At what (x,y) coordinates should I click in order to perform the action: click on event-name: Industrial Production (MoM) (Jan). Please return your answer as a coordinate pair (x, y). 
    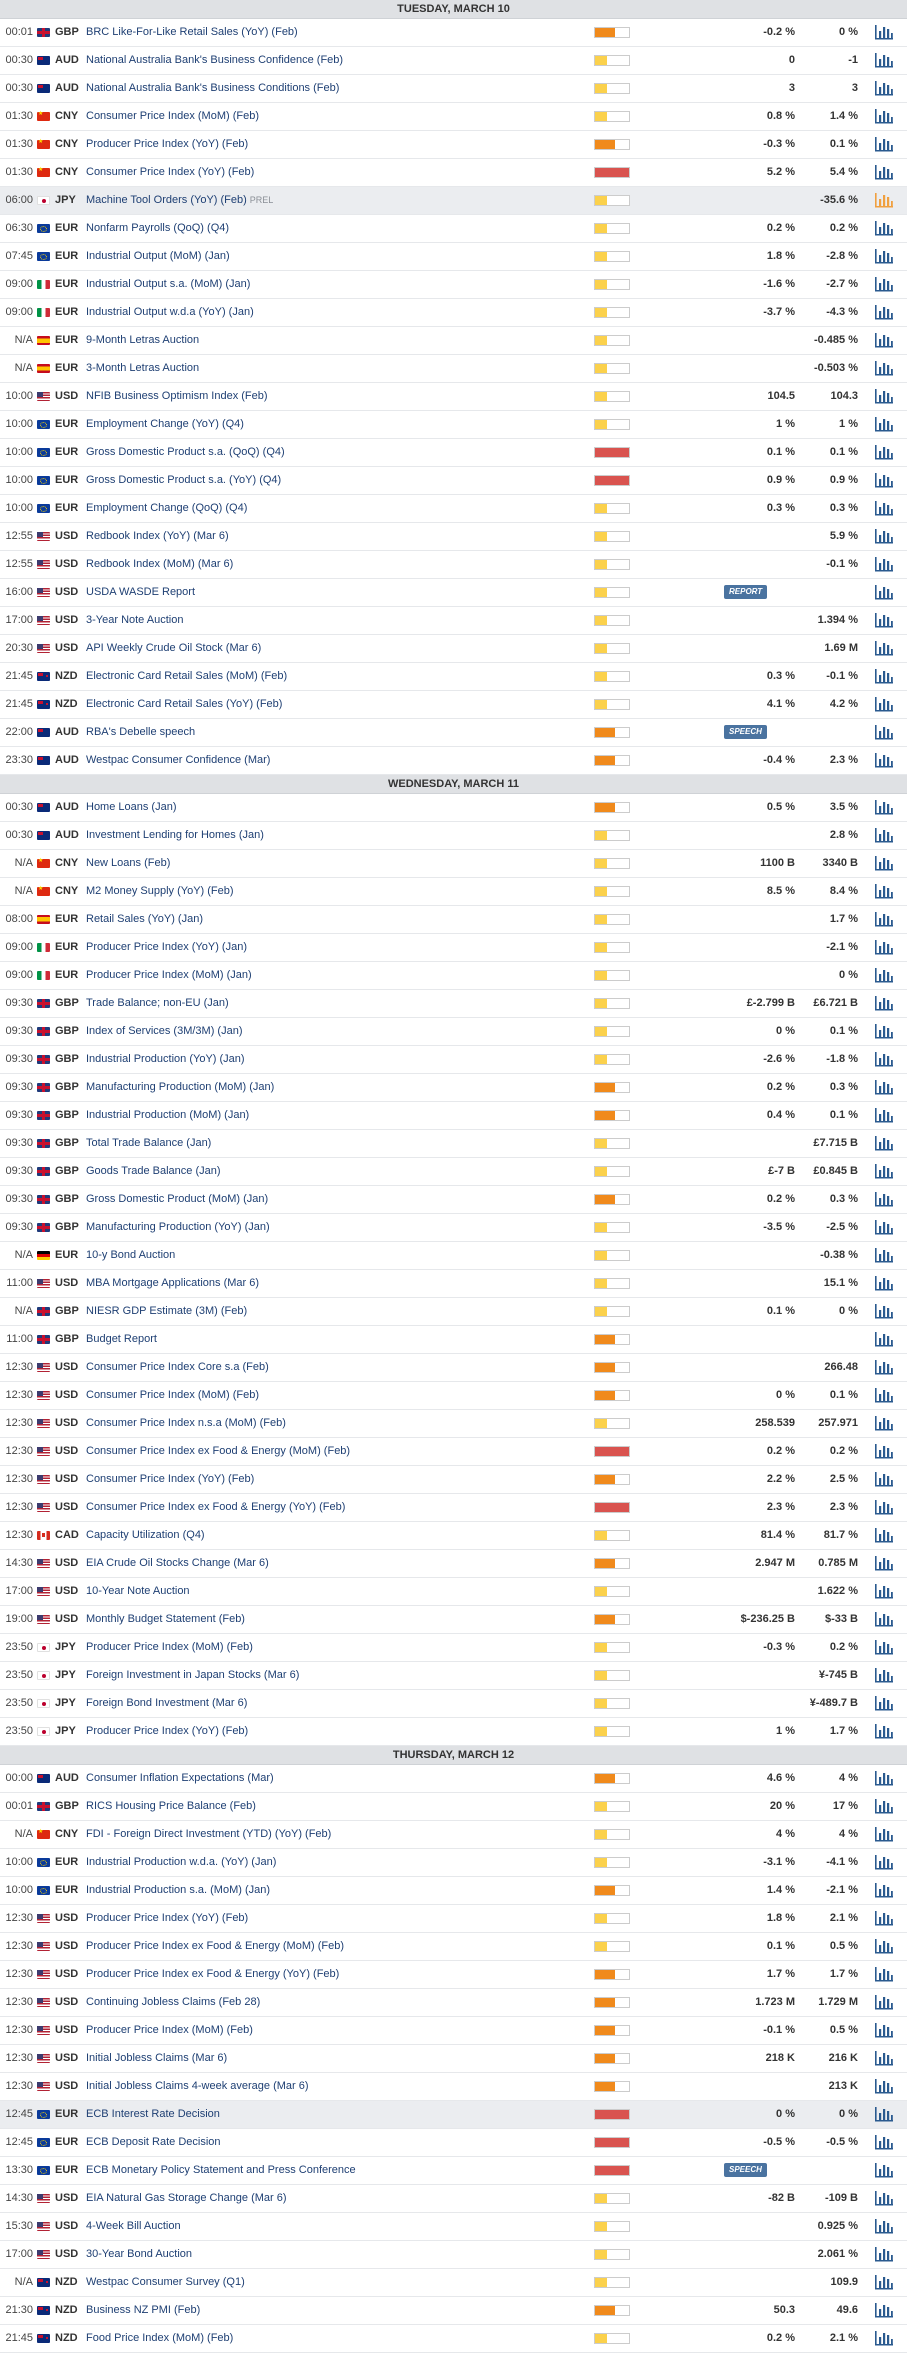
    Looking at the image, I should click on (167, 1115).